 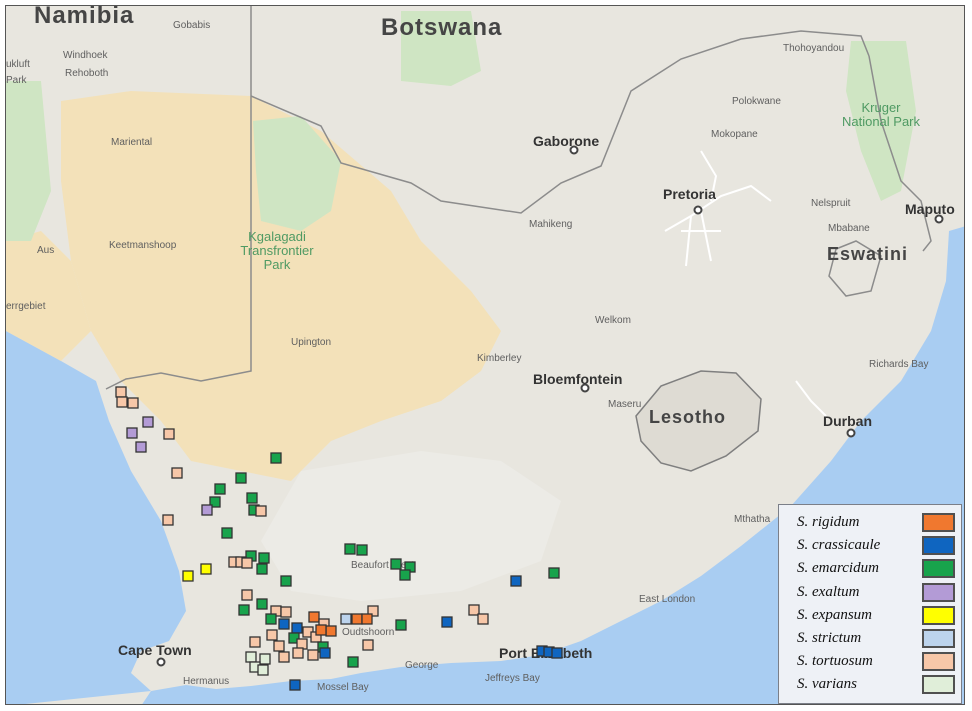 What do you see at coordinates (828, 591) in the screenshot?
I see `legend-label: S. exaltum` at bounding box center [828, 591].